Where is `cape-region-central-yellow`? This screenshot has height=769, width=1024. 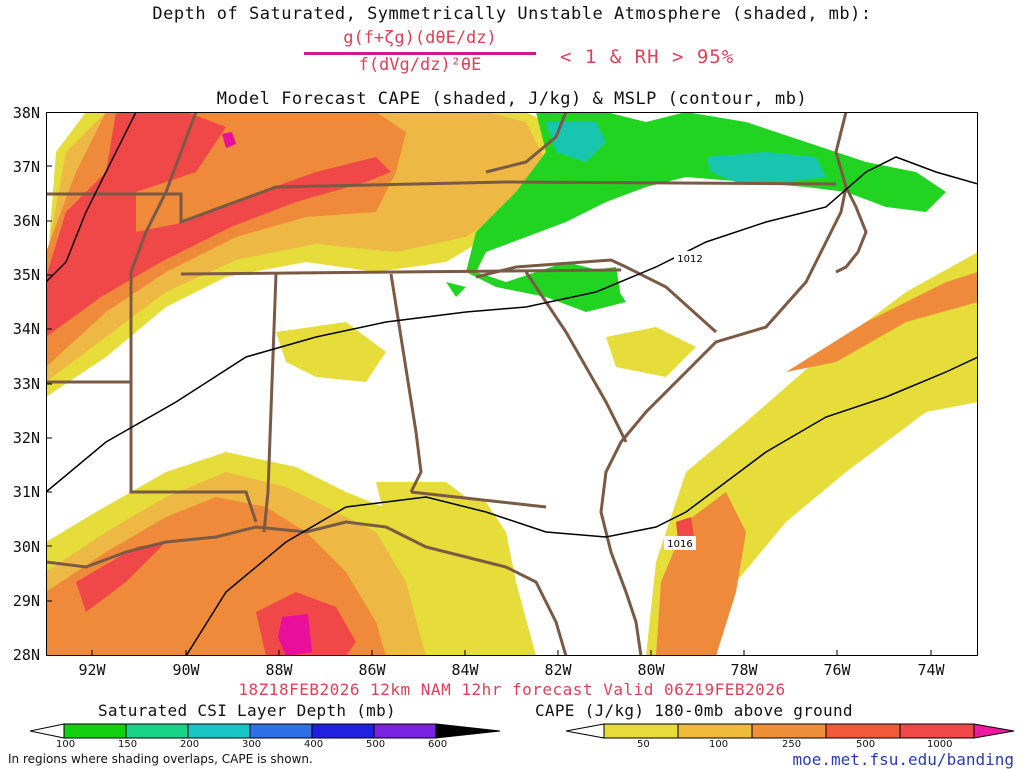
cape-region-central-yellow is located at coordinates (486, 427).